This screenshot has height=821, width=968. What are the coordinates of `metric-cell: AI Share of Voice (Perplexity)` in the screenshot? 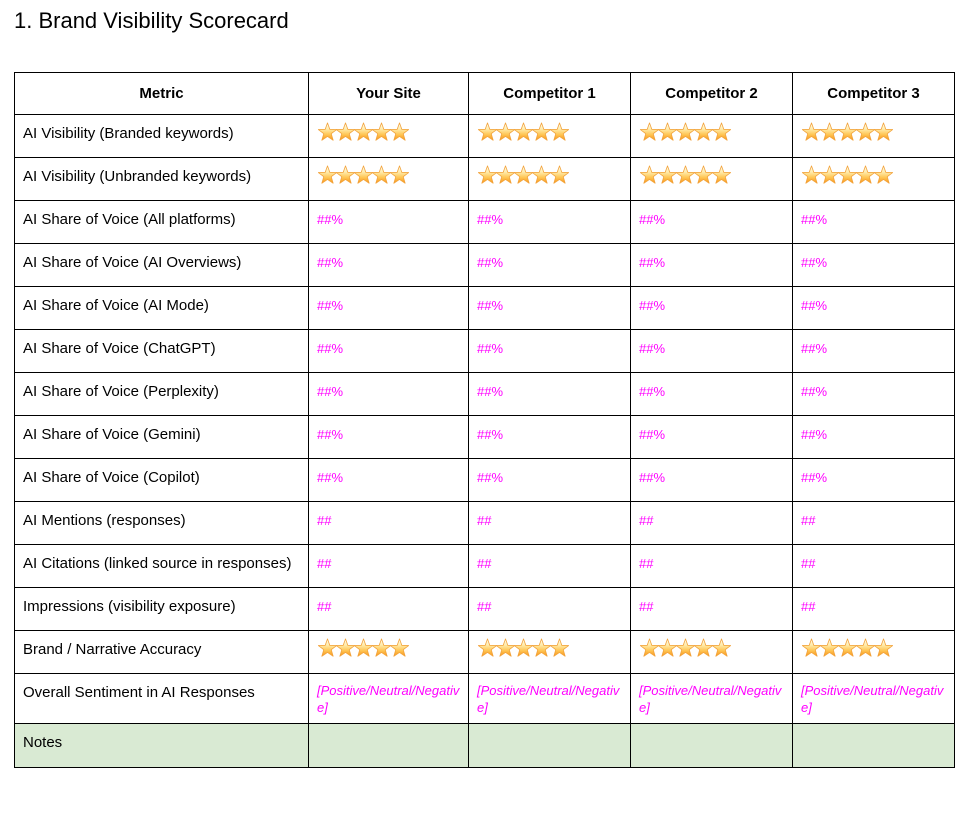 It's located at (161, 394).